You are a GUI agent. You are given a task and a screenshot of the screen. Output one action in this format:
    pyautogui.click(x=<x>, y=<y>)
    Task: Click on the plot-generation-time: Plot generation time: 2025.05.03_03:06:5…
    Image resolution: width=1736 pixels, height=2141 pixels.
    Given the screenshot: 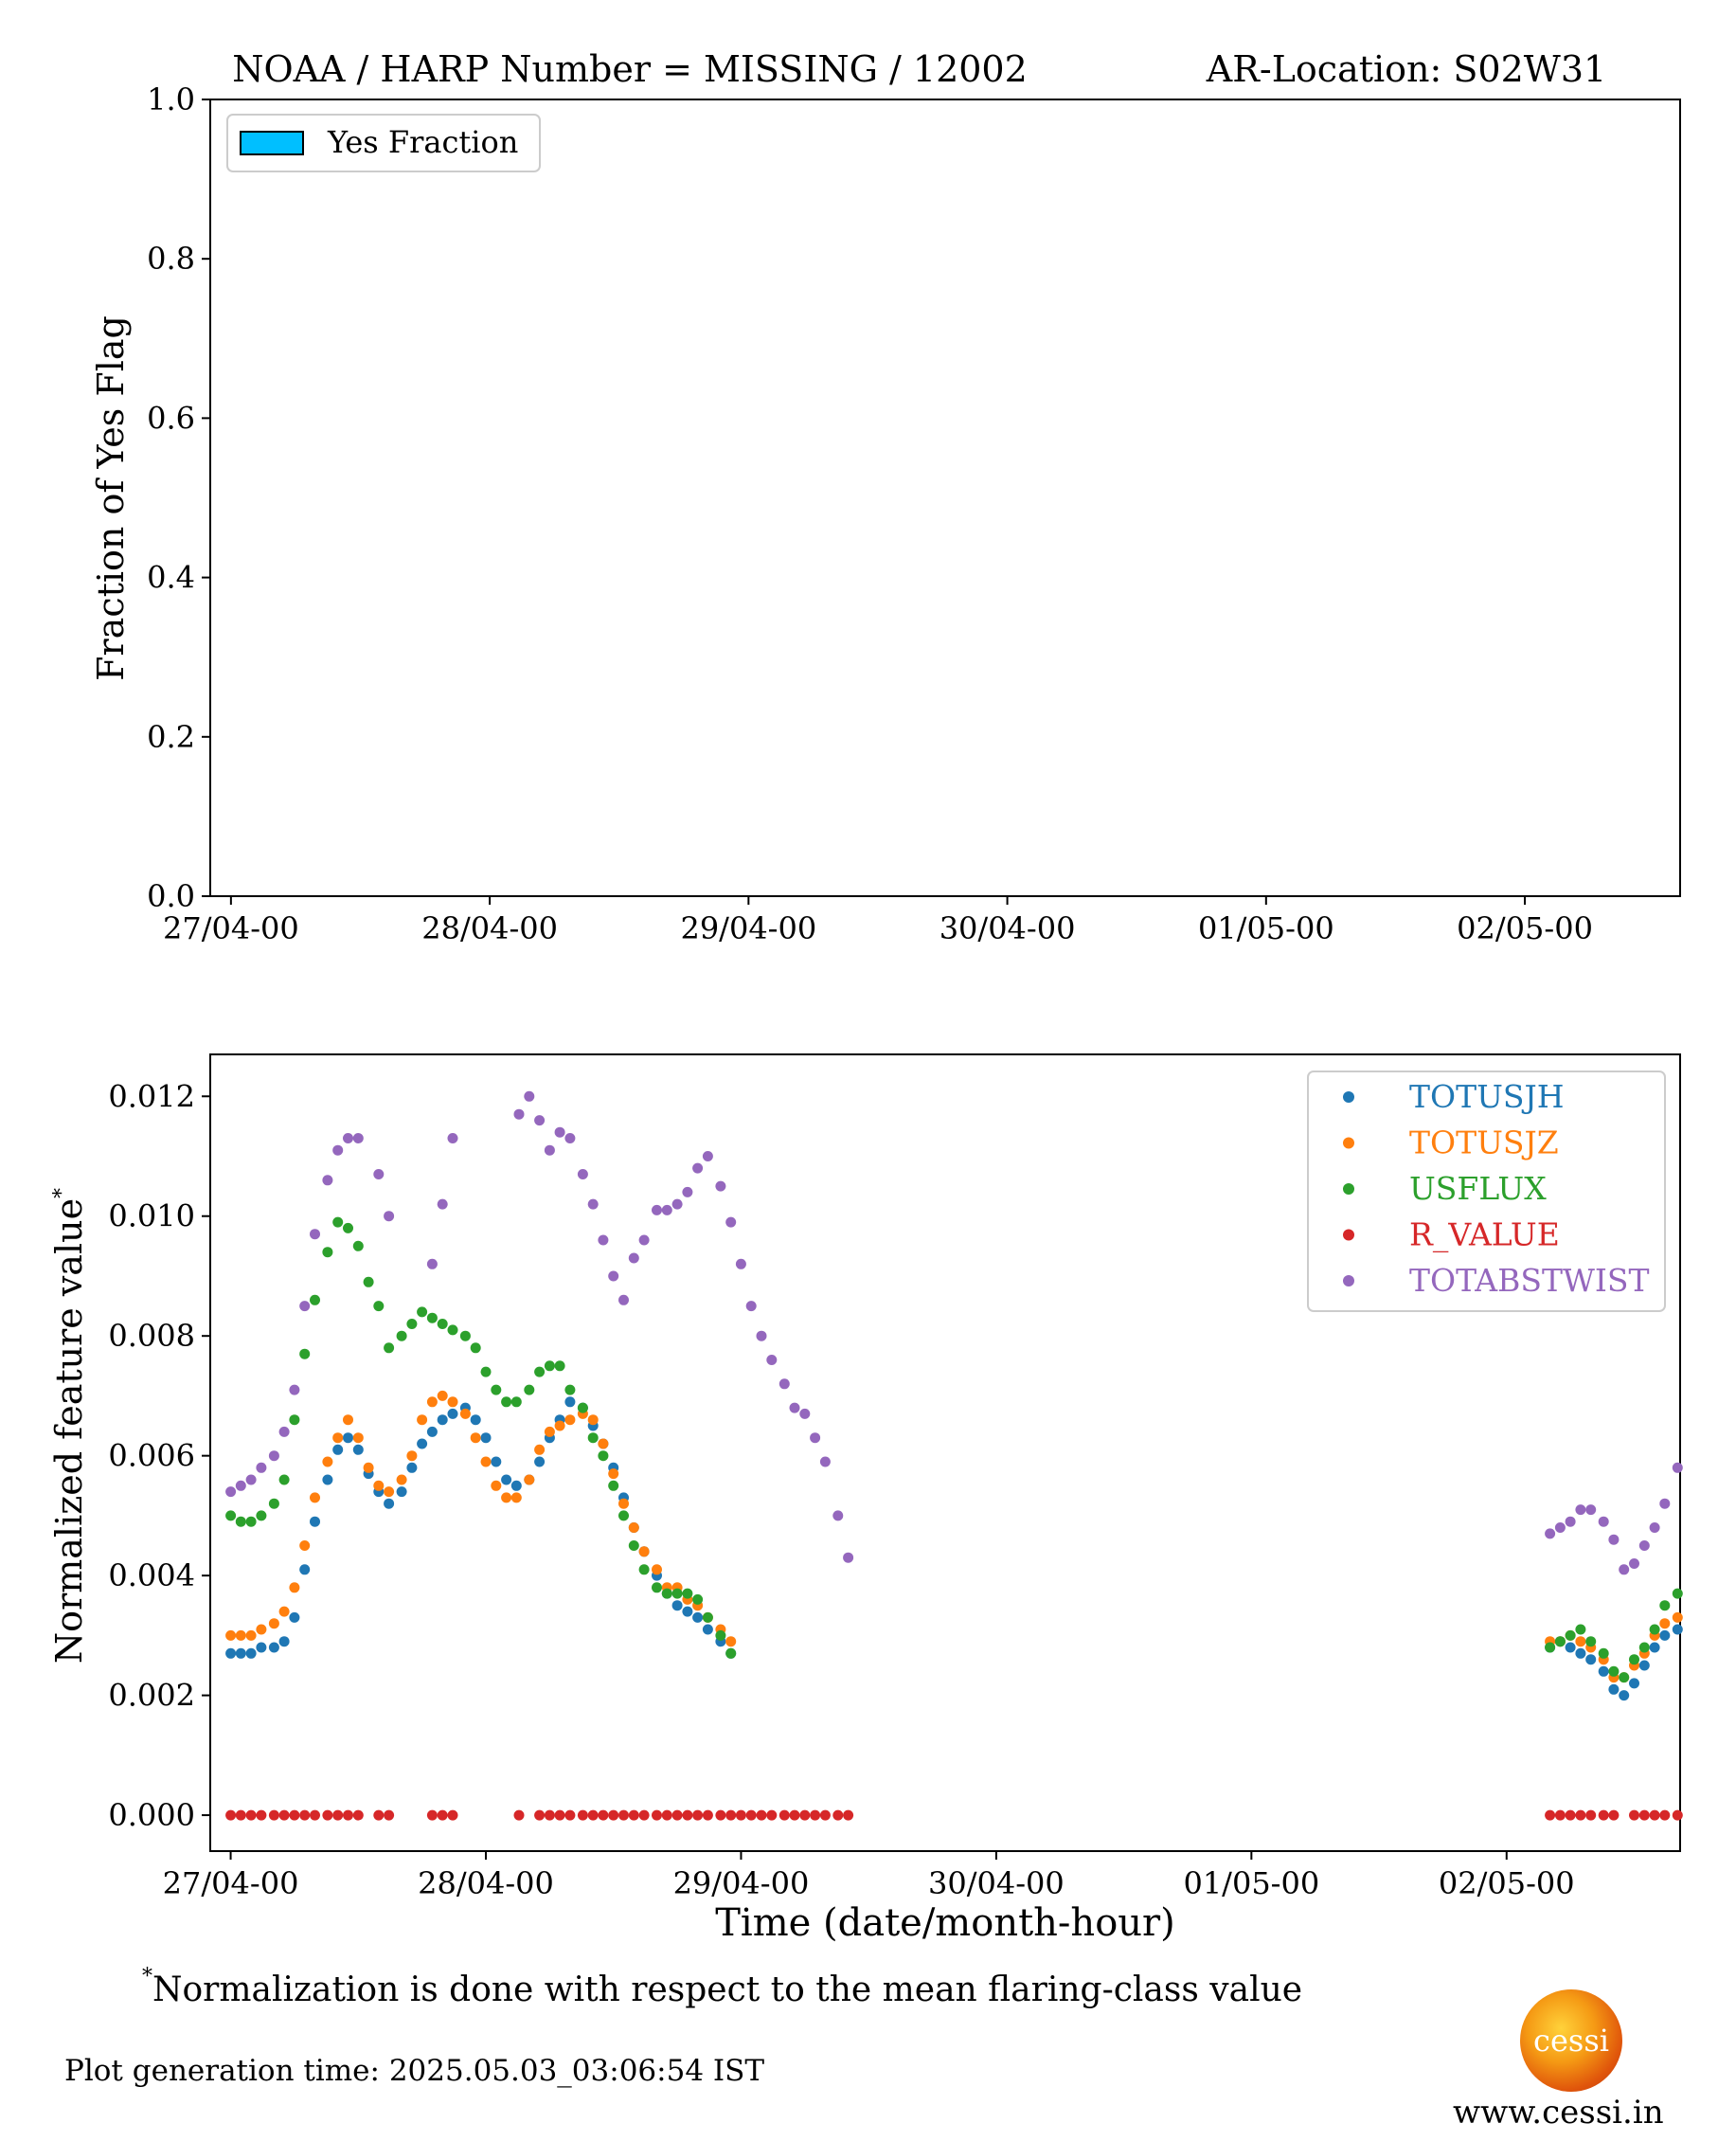 What is the action you would take?
    pyautogui.click(x=414, y=2071)
    